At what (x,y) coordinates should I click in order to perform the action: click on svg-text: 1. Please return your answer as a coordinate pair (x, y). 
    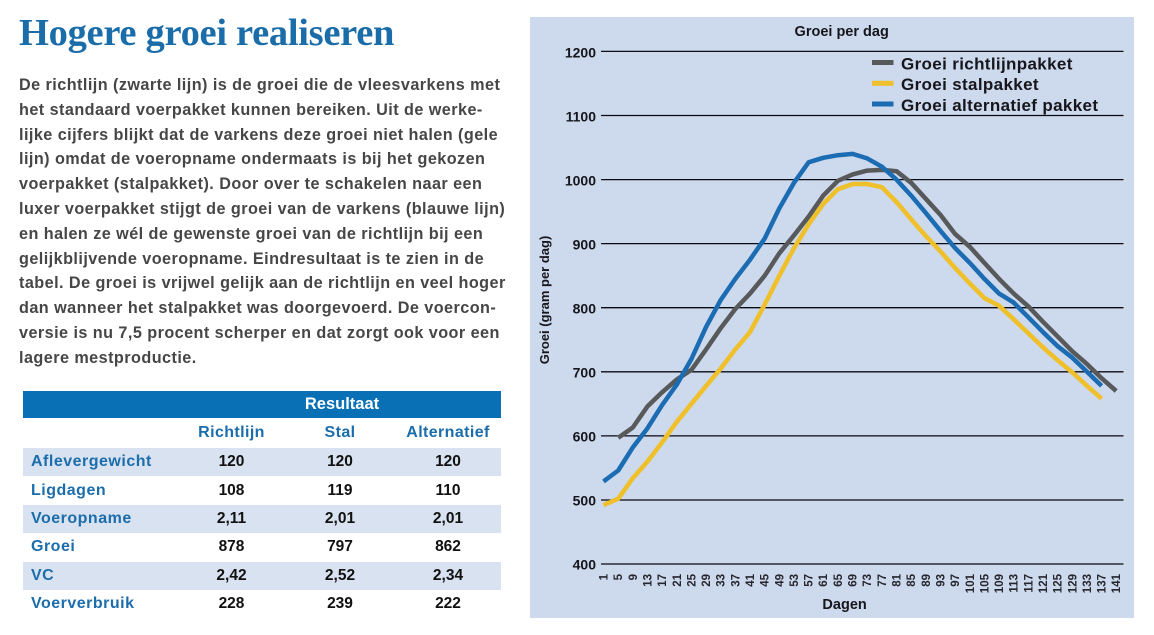
    Looking at the image, I should click on (605, 576).